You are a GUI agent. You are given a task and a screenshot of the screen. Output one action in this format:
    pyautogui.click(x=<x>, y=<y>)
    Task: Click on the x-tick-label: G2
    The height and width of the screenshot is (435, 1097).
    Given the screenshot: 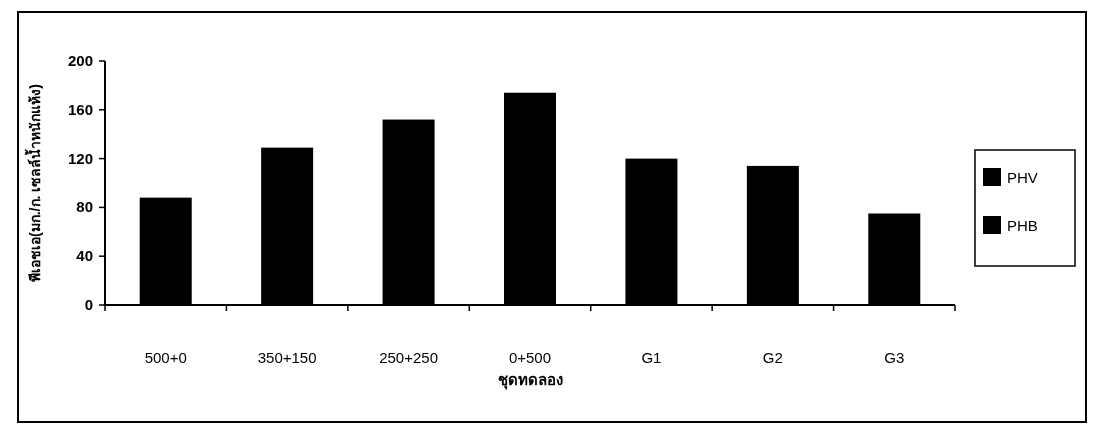 What is the action you would take?
    pyautogui.click(x=772, y=357)
    